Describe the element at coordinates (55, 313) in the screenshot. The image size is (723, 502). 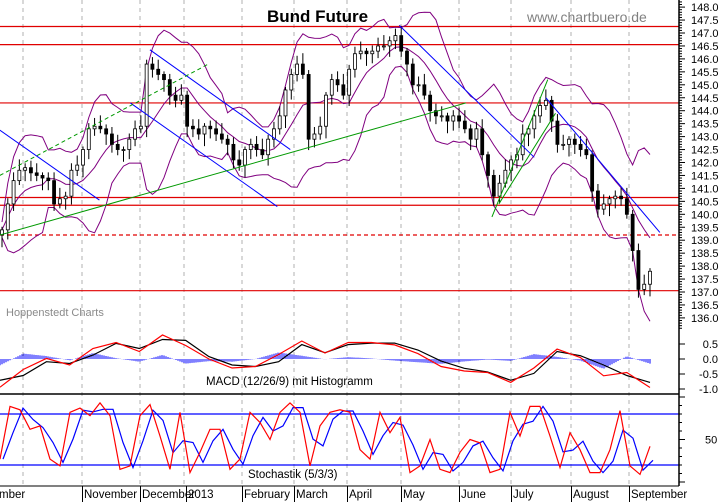
I see `credit-label: Hoppenstedt Charts` at that location.